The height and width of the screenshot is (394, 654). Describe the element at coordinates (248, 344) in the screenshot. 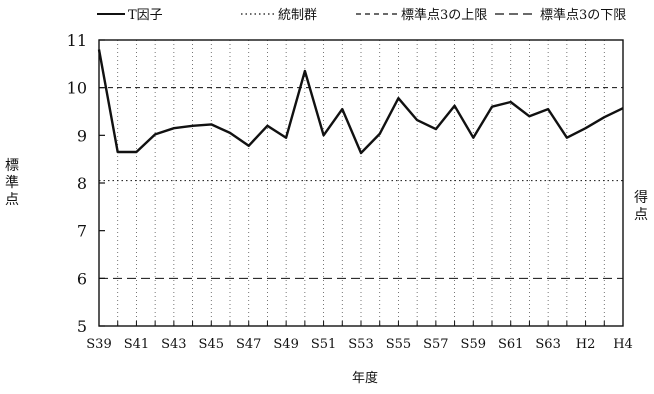

I see `x-tick-label: S47` at that location.